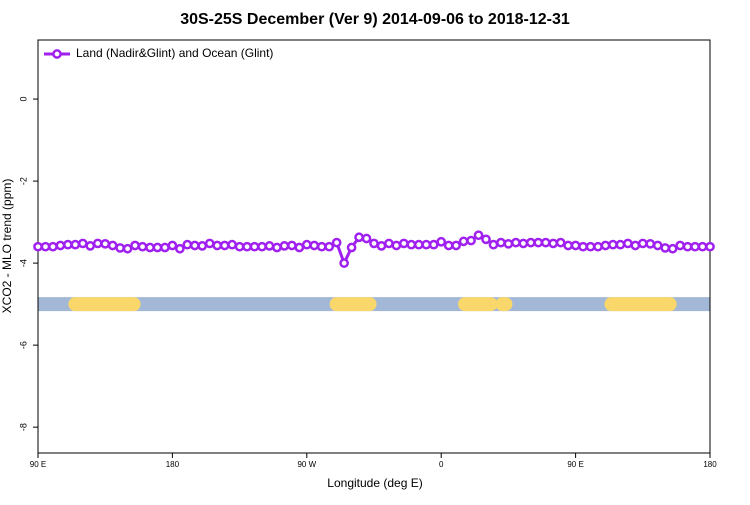 This screenshot has height=505, width=750. What do you see at coordinates (23, 263) in the screenshot?
I see `y-tick-label: -4` at bounding box center [23, 263].